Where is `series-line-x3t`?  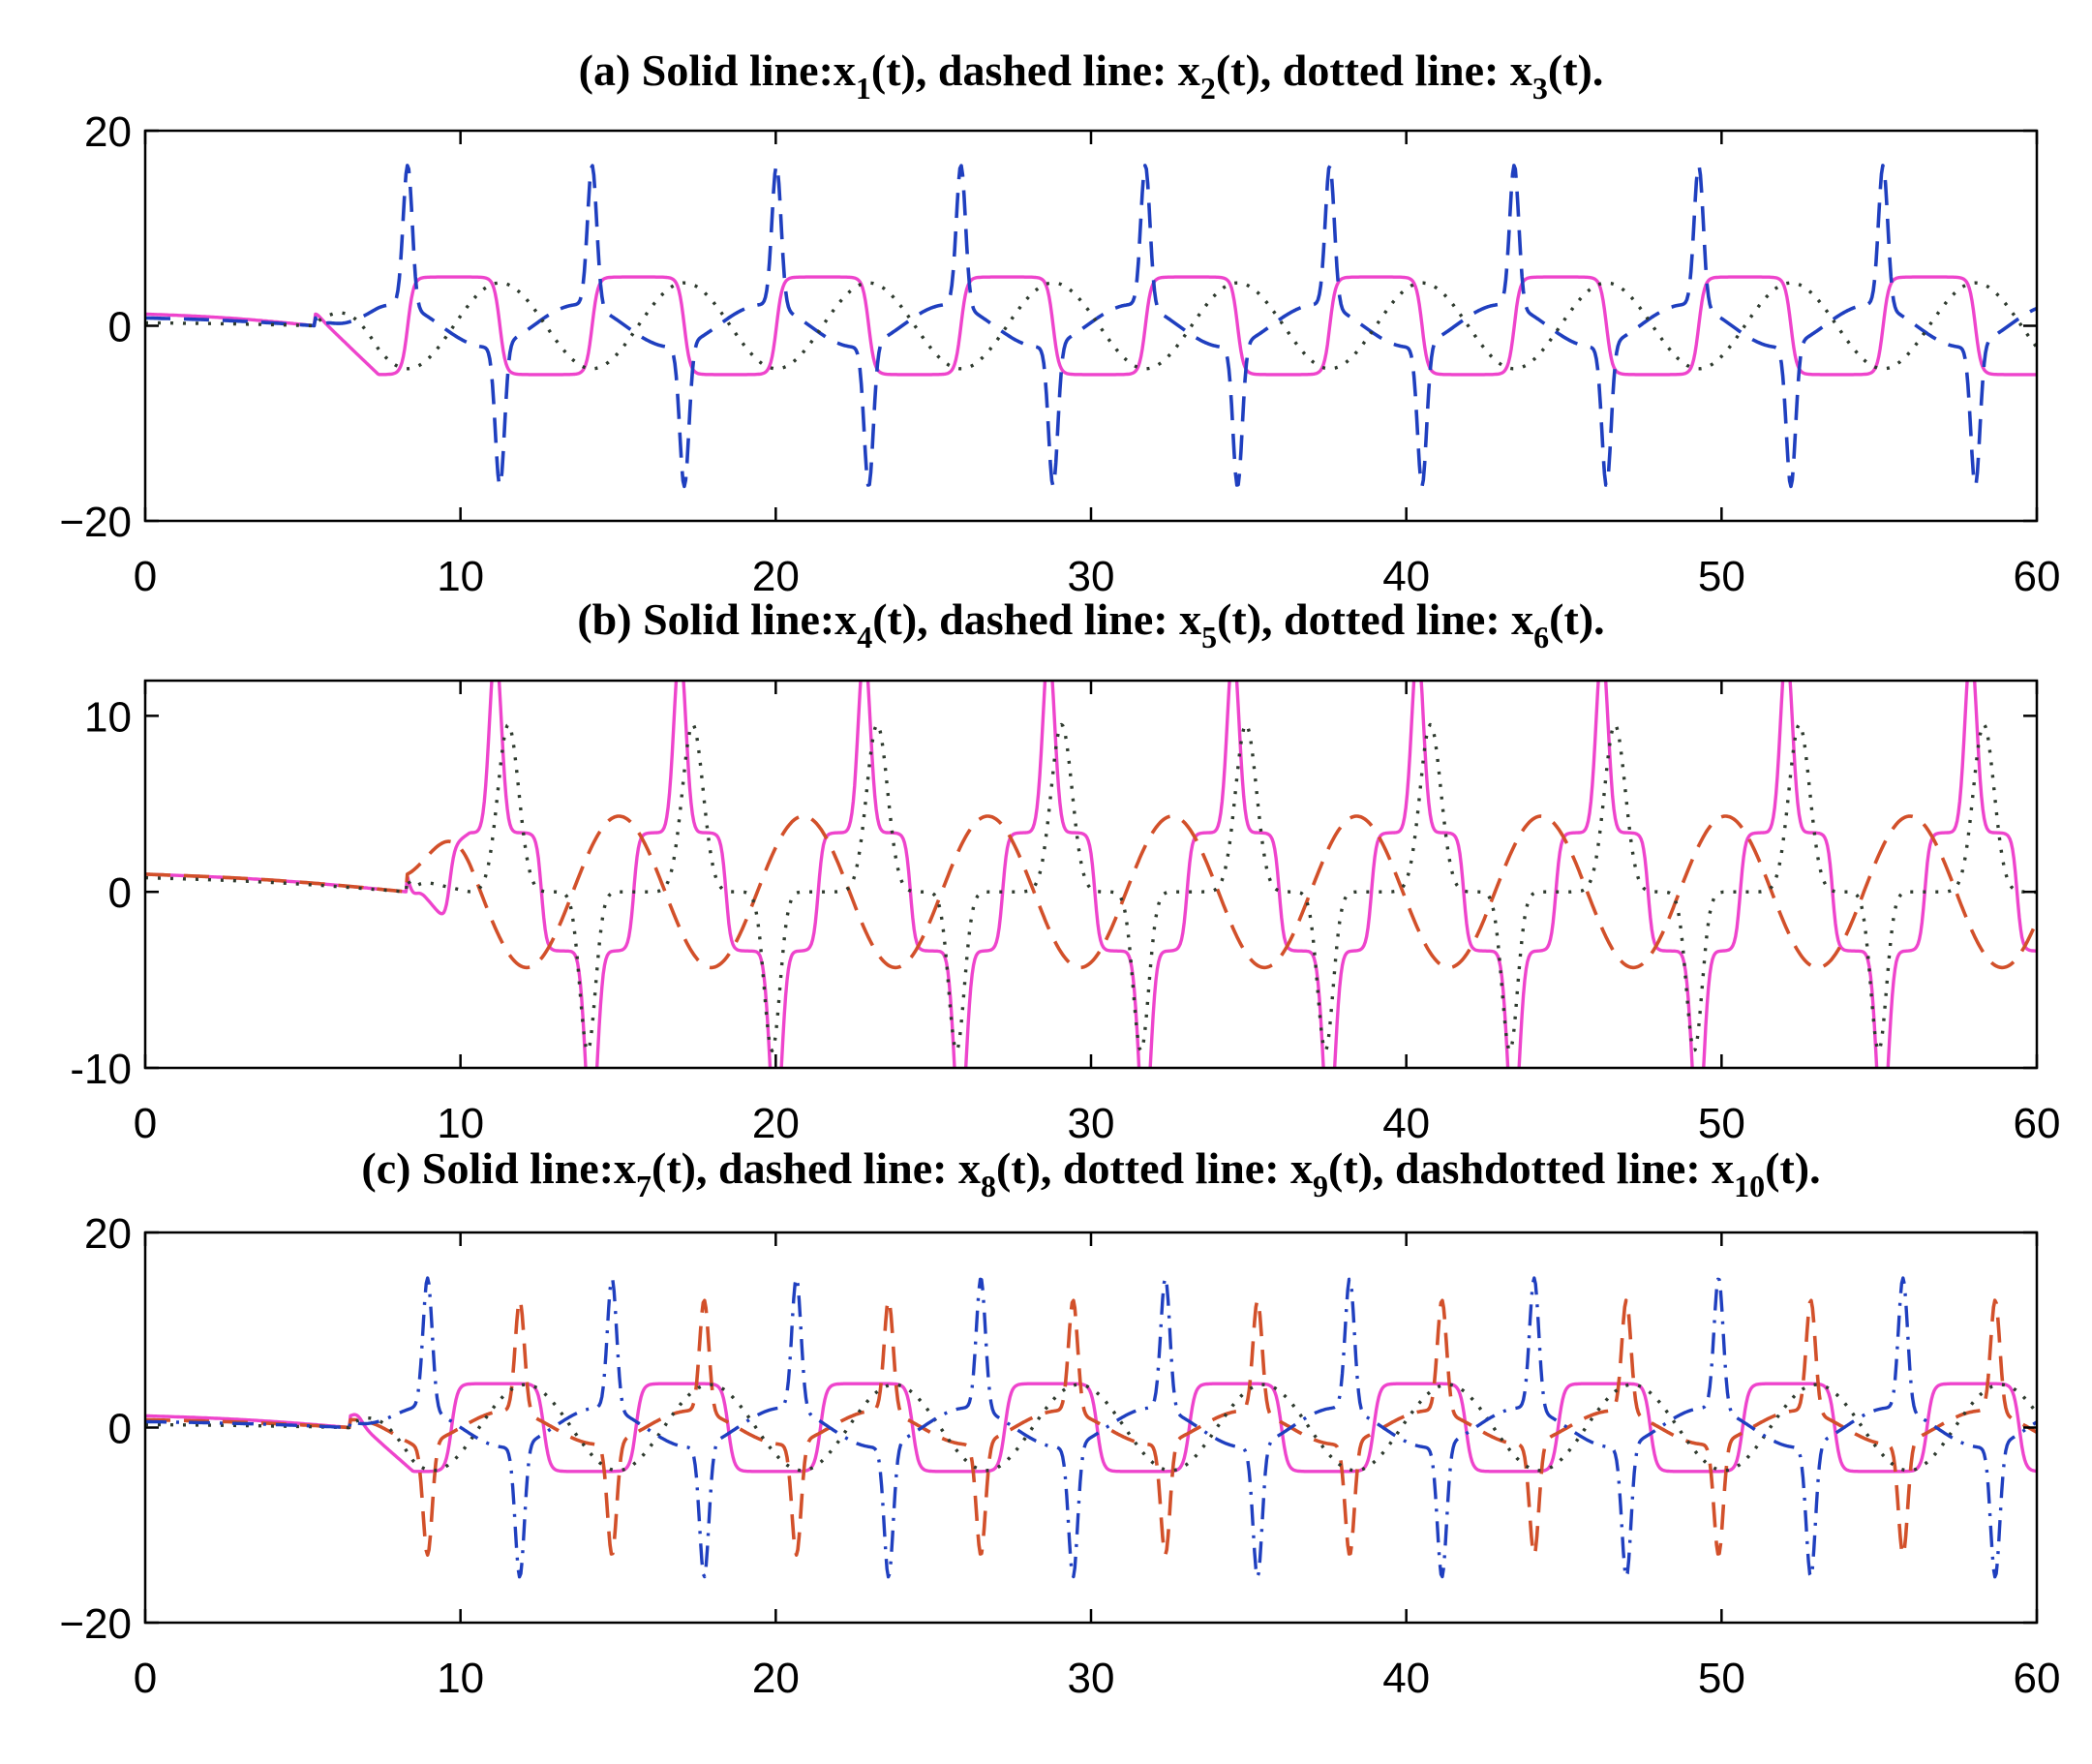 series-line-x3t is located at coordinates (1091, 326).